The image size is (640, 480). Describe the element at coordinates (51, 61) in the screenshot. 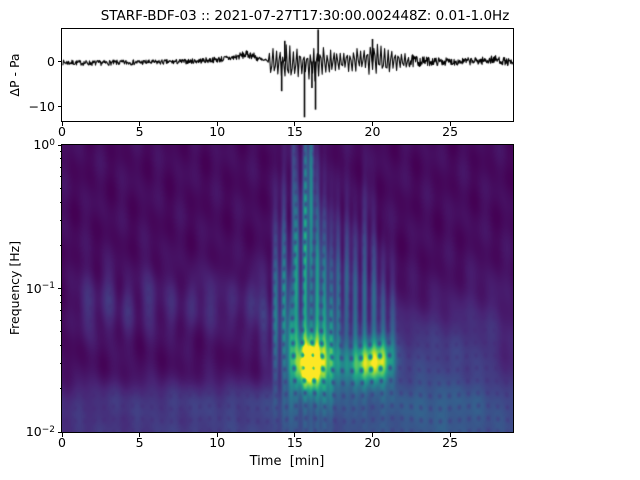

I see `waveform-y-tick-label: 0` at that location.